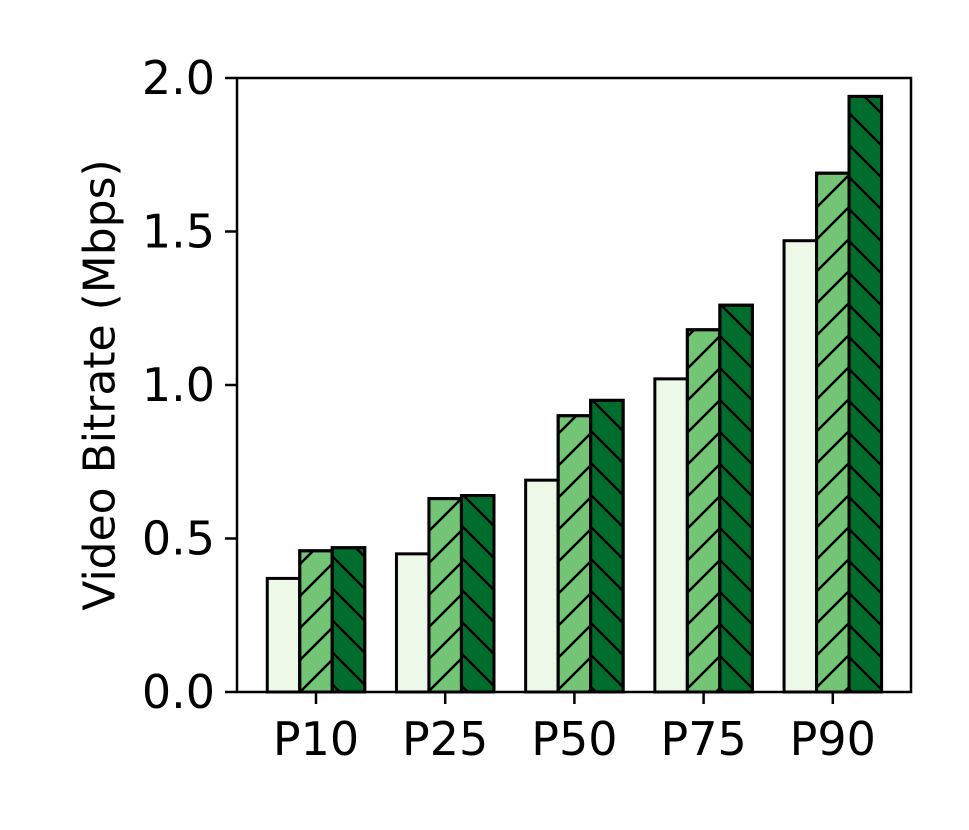 Image resolution: width=969 pixels, height=830 pixels. I want to click on x-tick-label-p10: P10, so click(316, 739).